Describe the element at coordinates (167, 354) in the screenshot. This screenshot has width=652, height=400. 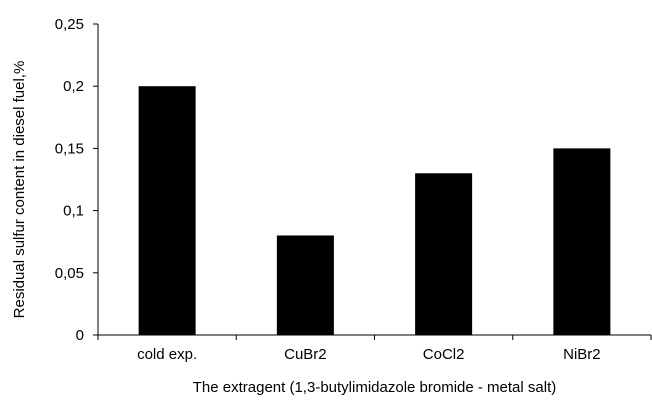
I see `x-tick-label: cold exp.` at that location.